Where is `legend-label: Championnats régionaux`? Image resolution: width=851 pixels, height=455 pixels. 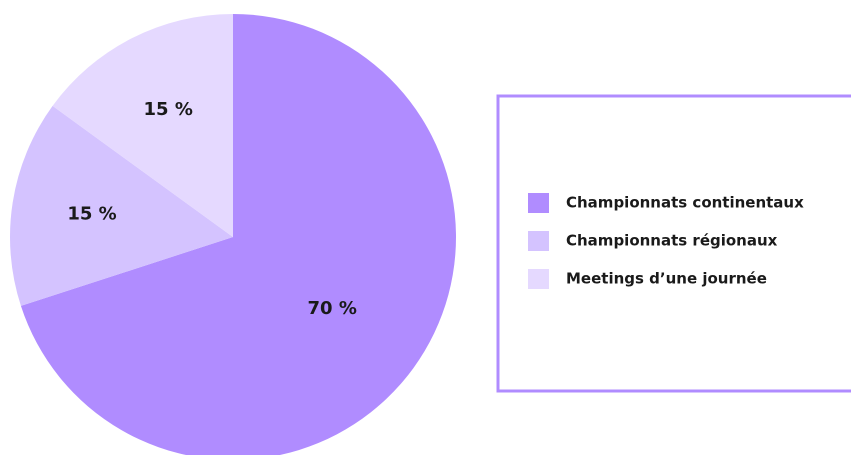
legend-label: Championnats régionaux is located at coordinates (672, 241).